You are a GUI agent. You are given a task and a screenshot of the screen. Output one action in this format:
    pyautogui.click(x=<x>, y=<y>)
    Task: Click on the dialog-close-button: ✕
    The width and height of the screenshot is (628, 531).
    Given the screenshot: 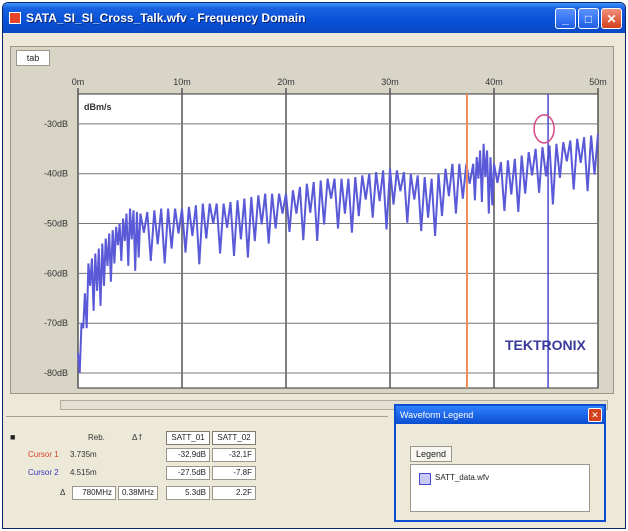 What is the action you would take?
    pyautogui.click(x=595, y=415)
    